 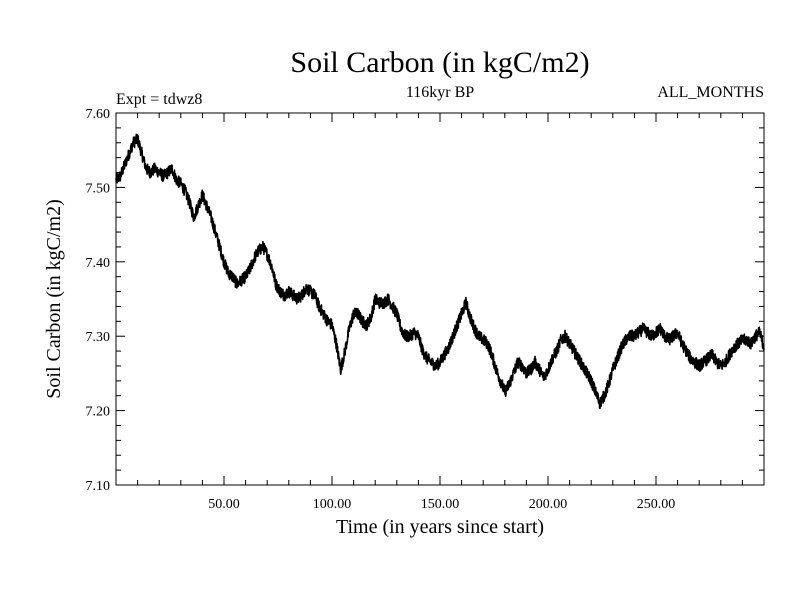 What do you see at coordinates (224, 504) in the screenshot?
I see `x-tick-label: 50.00` at bounding box center [224, 504].